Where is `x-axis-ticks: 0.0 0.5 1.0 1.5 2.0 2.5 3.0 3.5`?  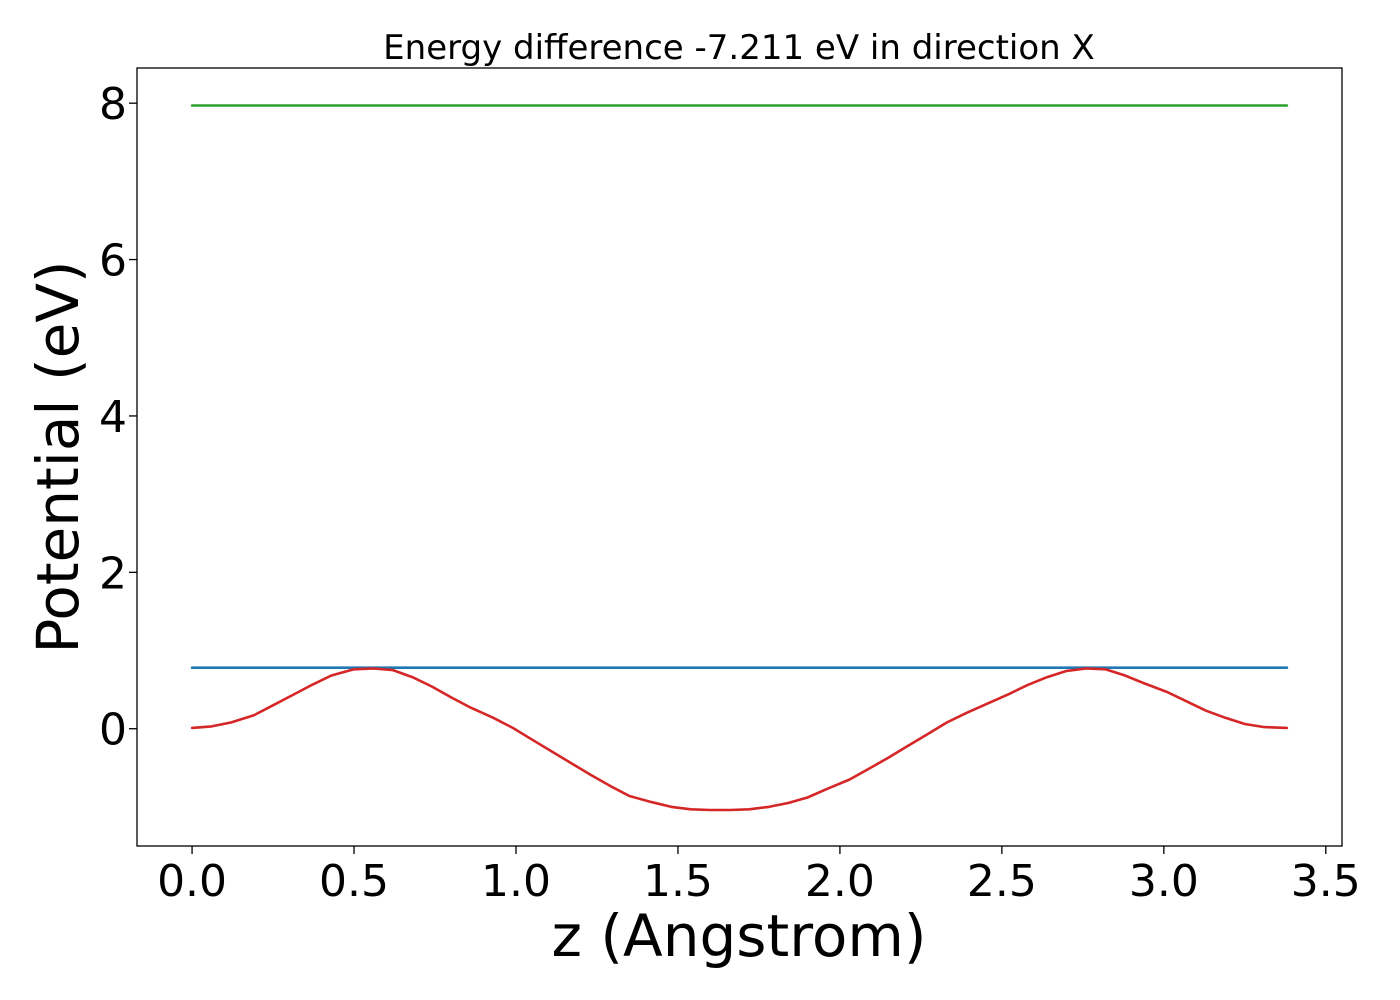
x-axis-ticks: 0.0 0.5 1.0 1.5 2.0 2.5 3.0 3.5 is located at coordinates (759, 876).